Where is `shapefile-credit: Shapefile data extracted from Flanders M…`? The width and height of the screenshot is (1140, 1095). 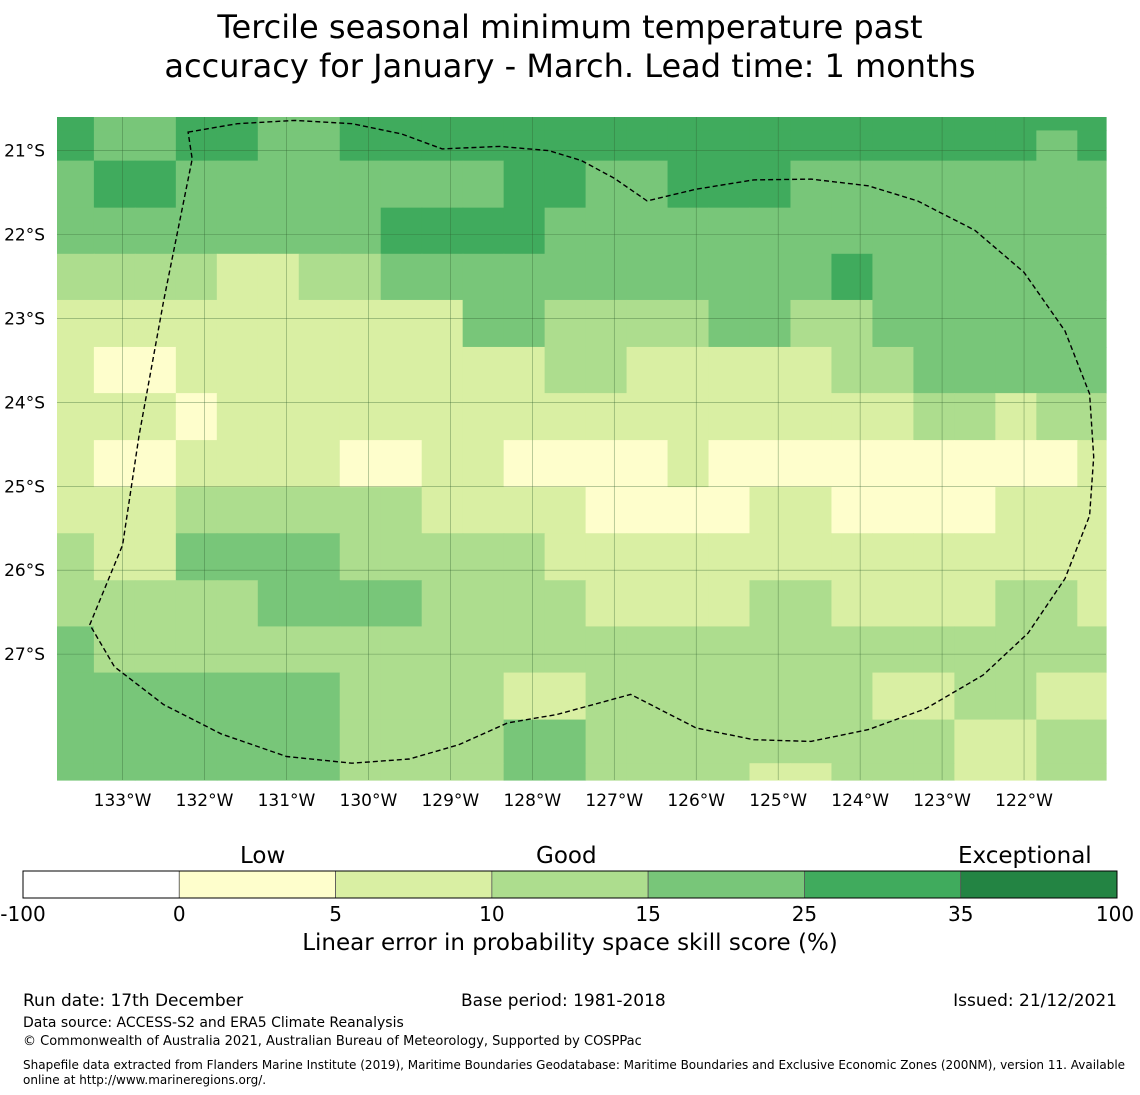
shapefile-credit: Shapefile data extracted from Flanders M… is located at coordinates (579, 1073).